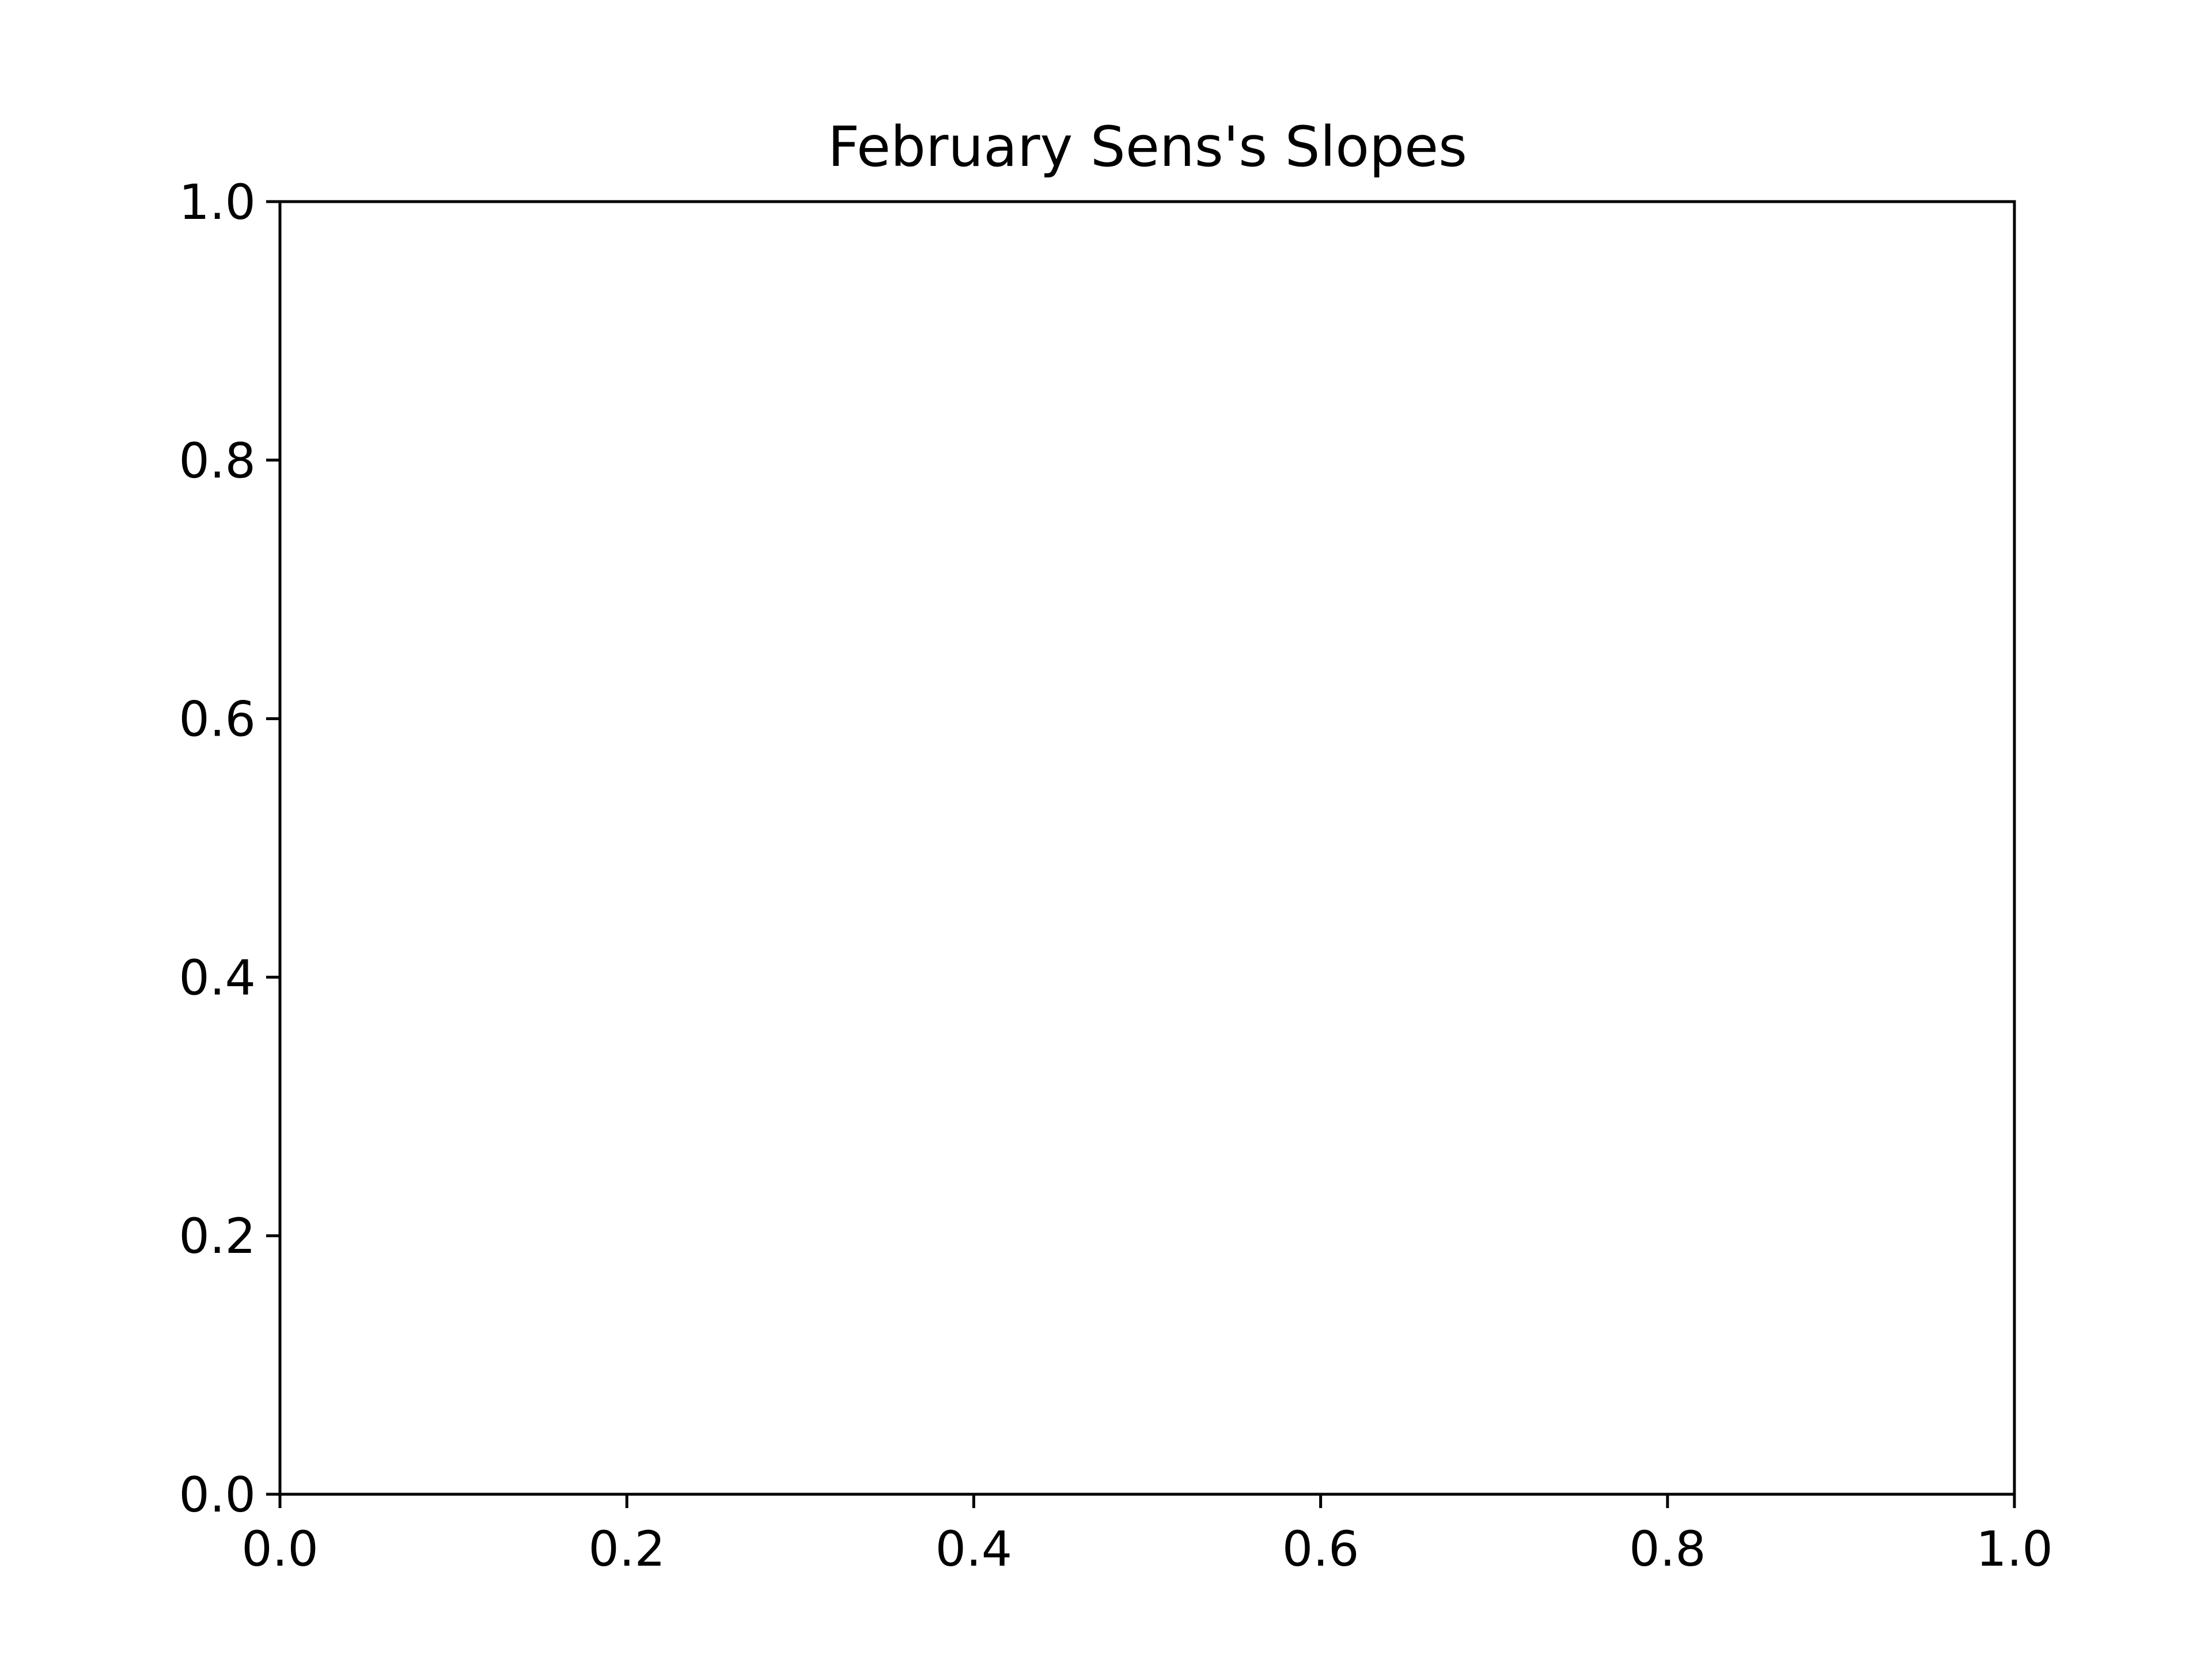 The height and width of the screenshot is (1659, 2212). Describe the element at coordinates (217, 719) in the screenshot. I see `y-tick-label: 0.6` at that location.